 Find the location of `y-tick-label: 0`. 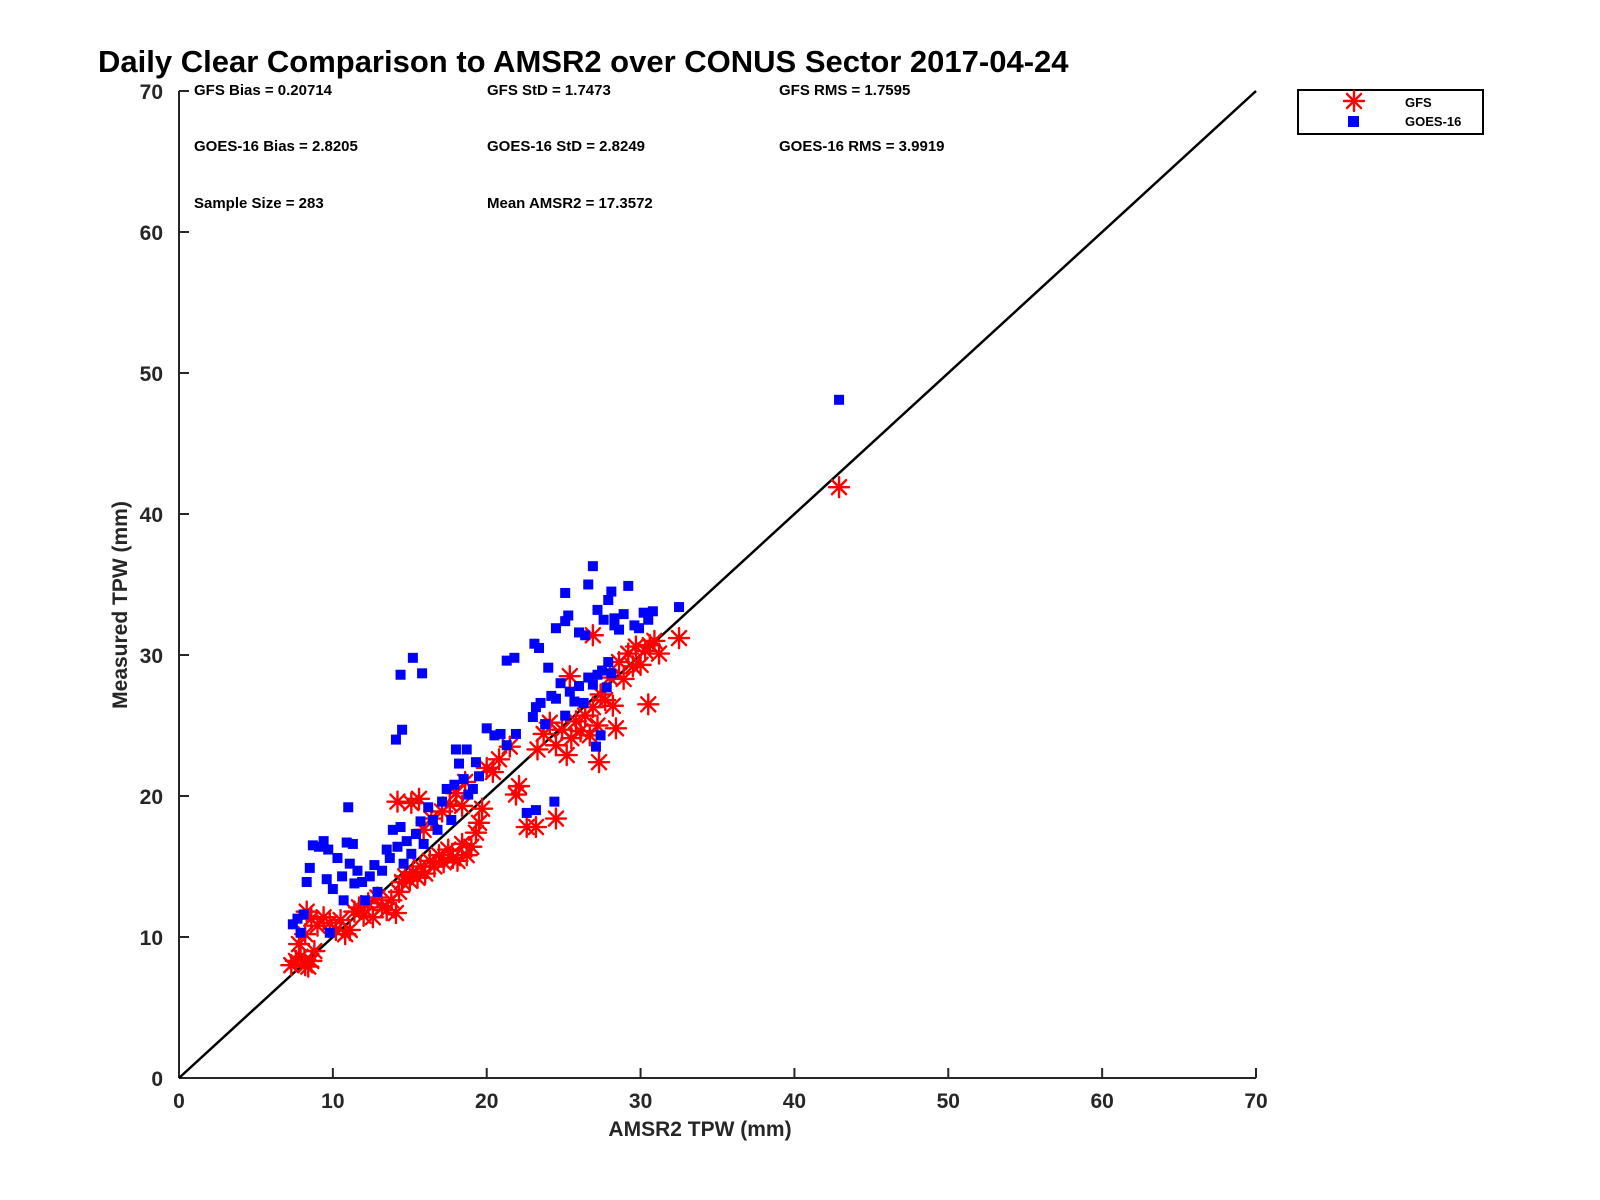

y-tick-label: 0 is located at coordinates (157, 1079).